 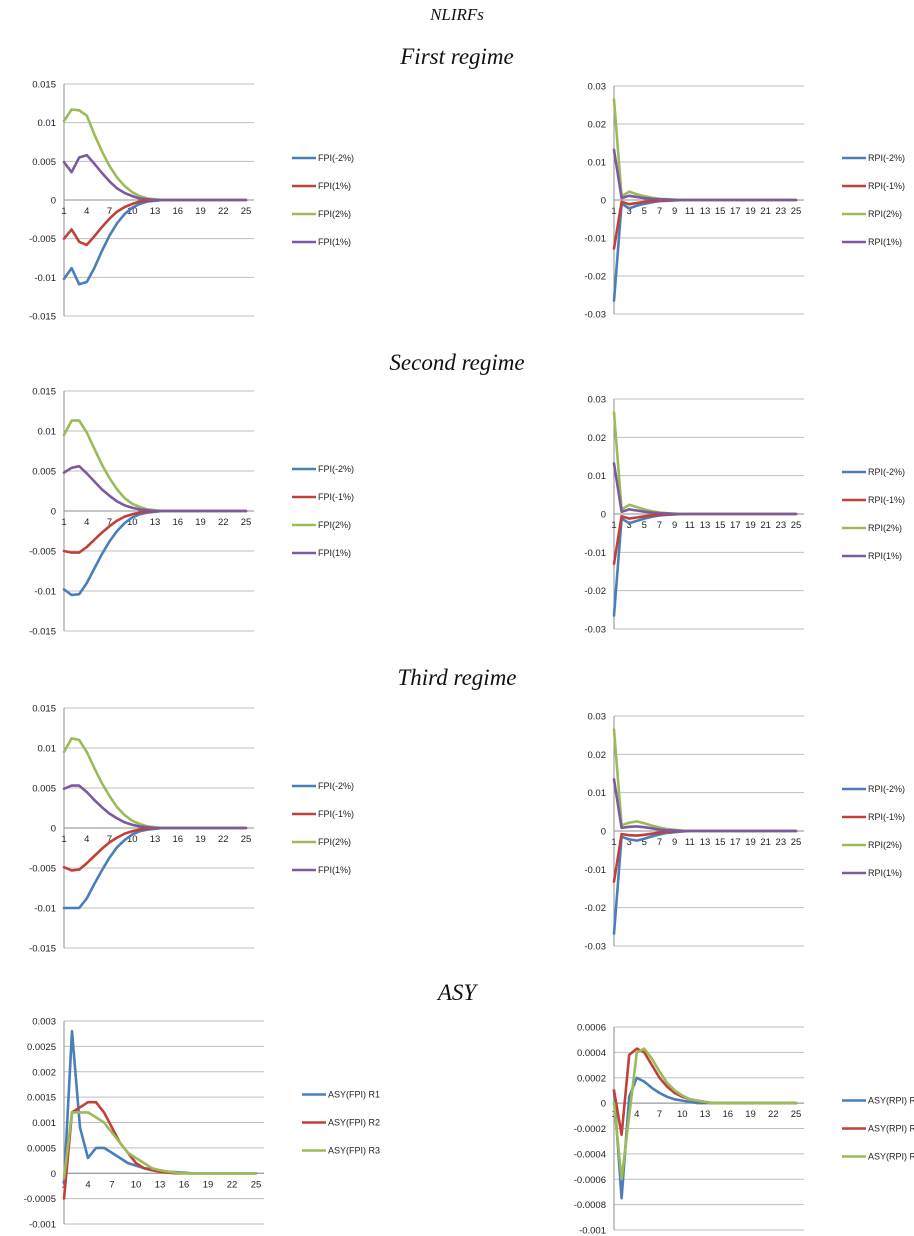 I want to click on legend-label: RPI(-1%), so click(x=886, y=817).